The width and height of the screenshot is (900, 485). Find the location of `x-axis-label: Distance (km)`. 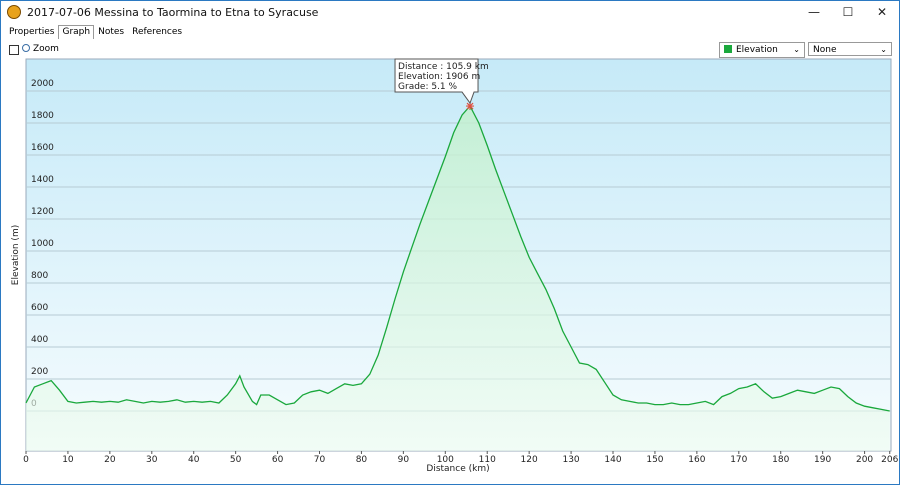

x-axis-label: Distance (km) is located at coordinates (457, 469).